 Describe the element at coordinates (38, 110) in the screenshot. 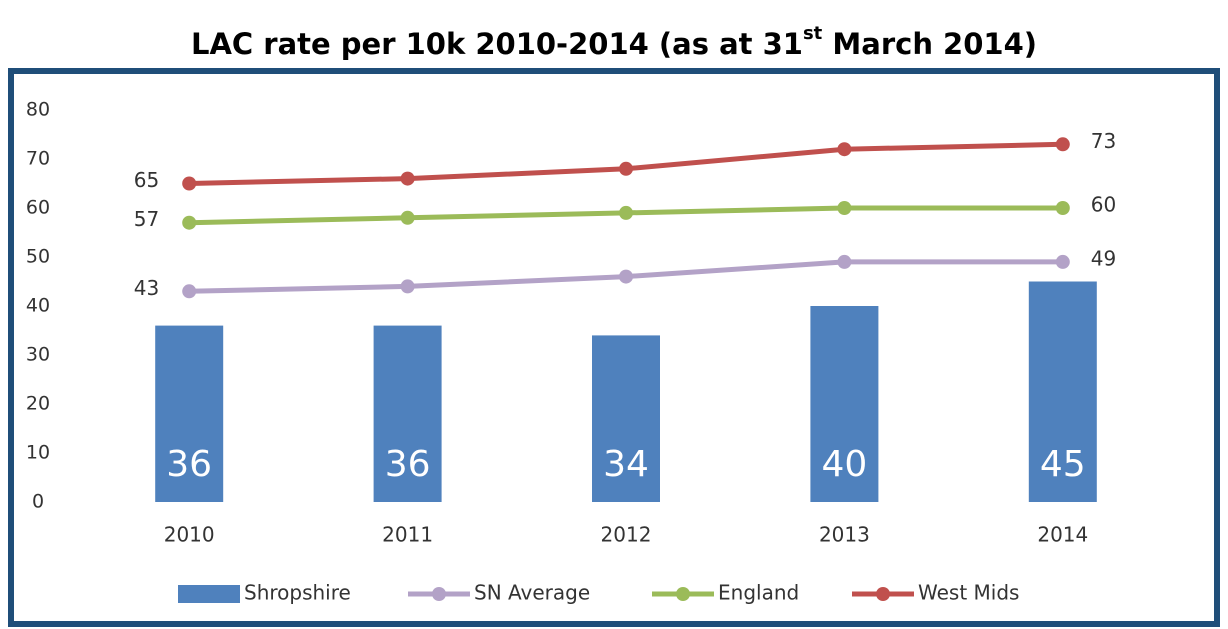

I see `y-tick-label: 80` at that location.